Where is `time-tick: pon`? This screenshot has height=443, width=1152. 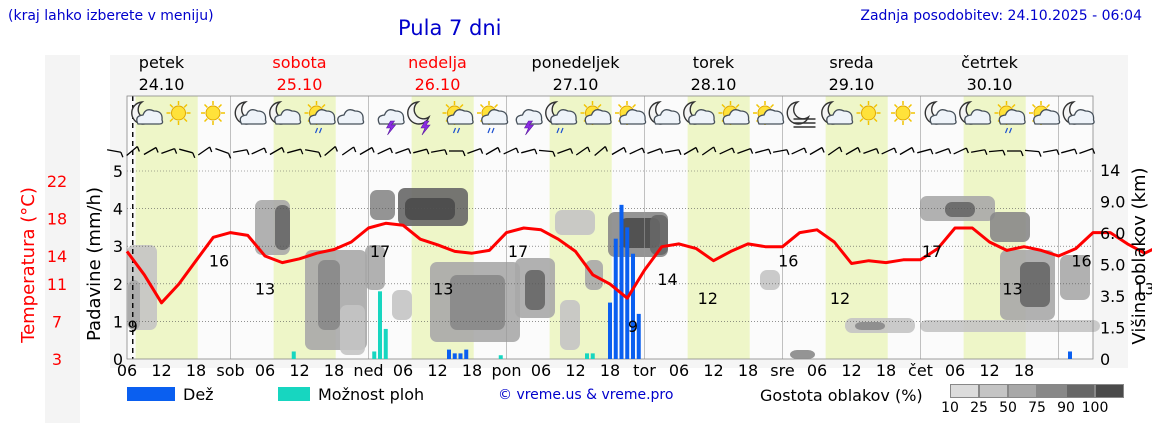 time-tick: pon is located at coordinates (506, 370).